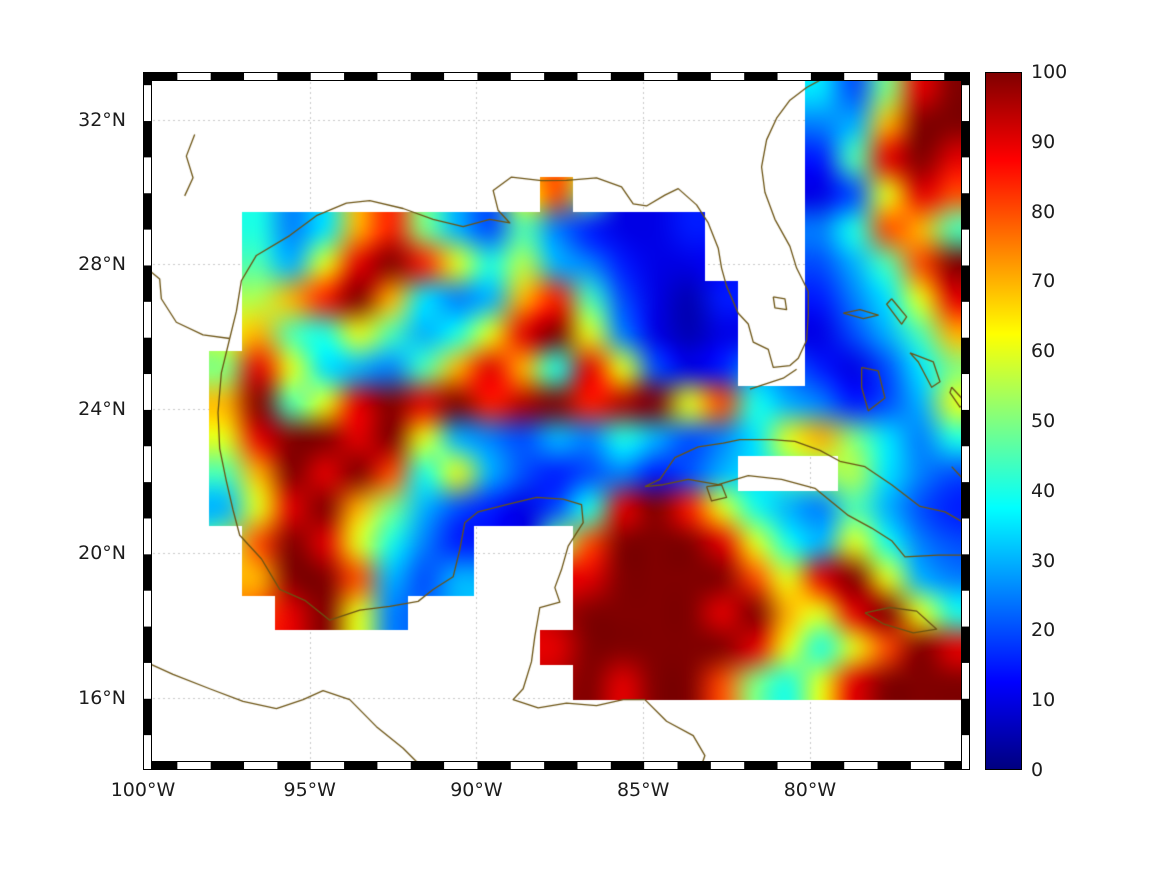 Image resolution: width=1167 pixels, height=875 pixels. I want to click on colorbar-gradient, so click(1003, 421).